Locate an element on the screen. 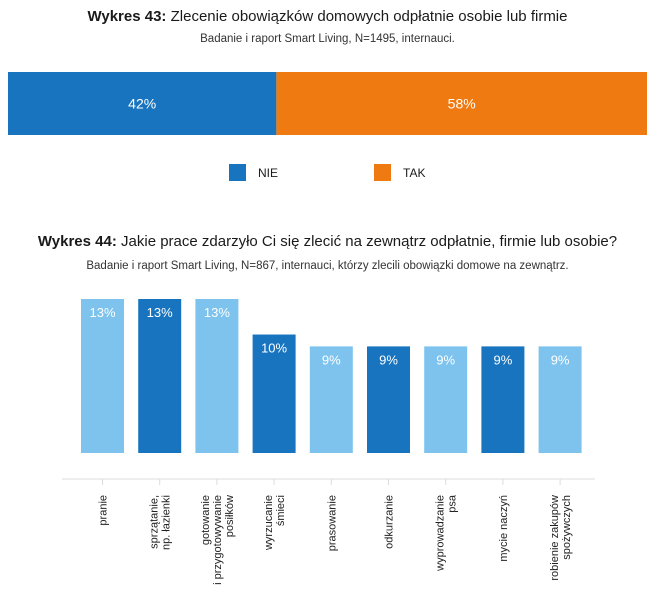  bar-value-label-8: 9% is located at coordinates (503, 359).